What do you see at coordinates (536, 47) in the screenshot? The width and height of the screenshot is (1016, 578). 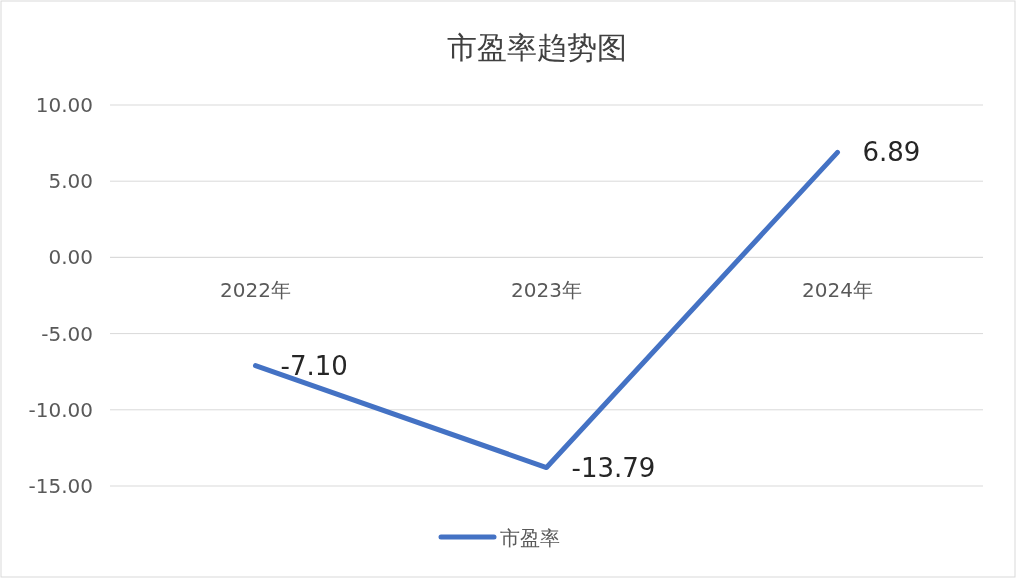 I see `chart-title: 市盈率趋势图` at bounding box center [536, 47].